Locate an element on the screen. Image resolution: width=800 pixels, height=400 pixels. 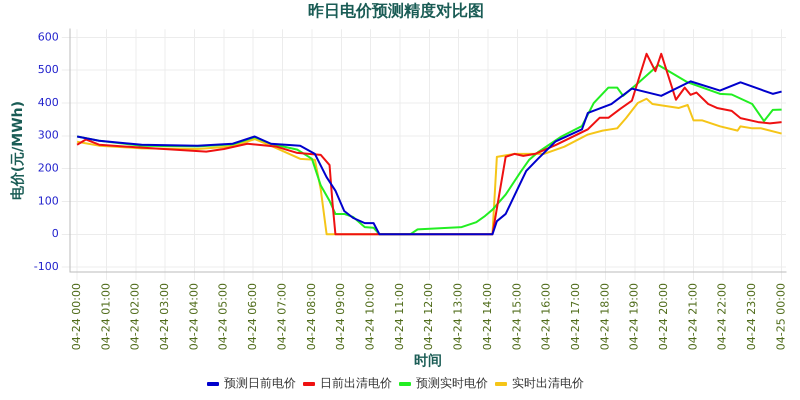
y-tick-label: 100 is located at coordinates (48, 201).